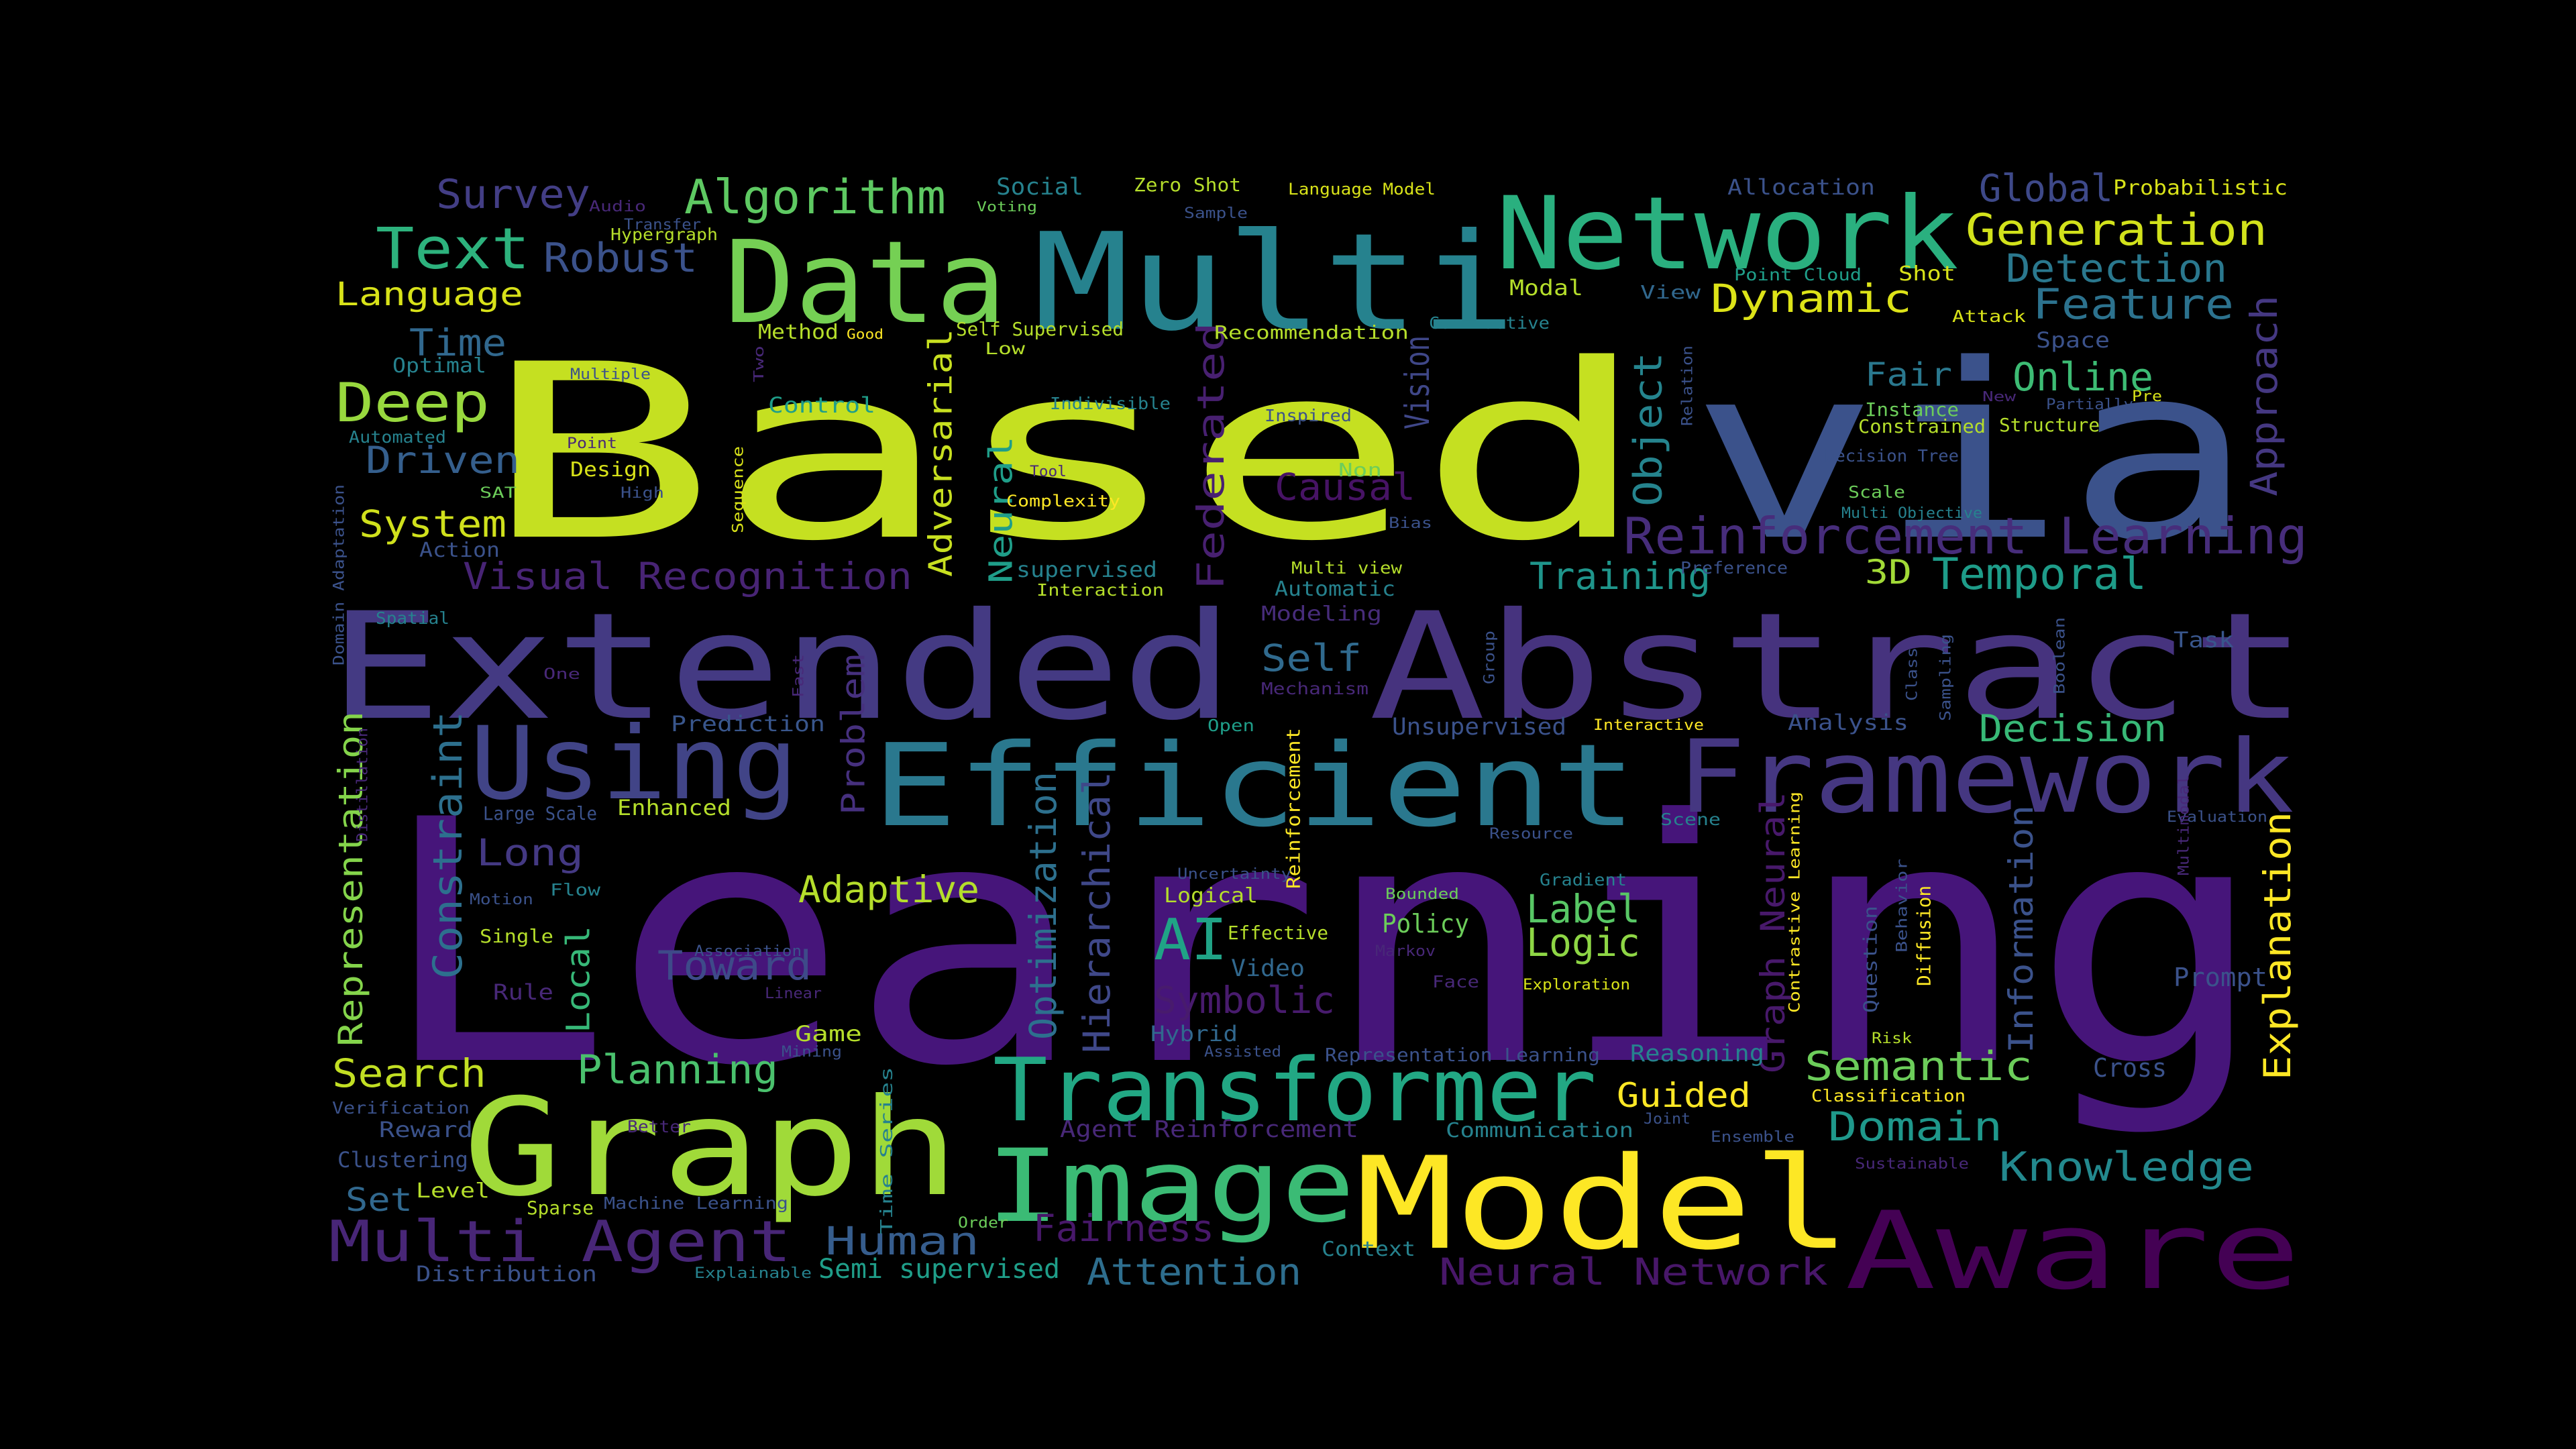 This screenshot has width=2576, height=1449. Describe the element at coordinates (1043, 905) in the screenshot. I see `word-optimization: Optimization` at that location.